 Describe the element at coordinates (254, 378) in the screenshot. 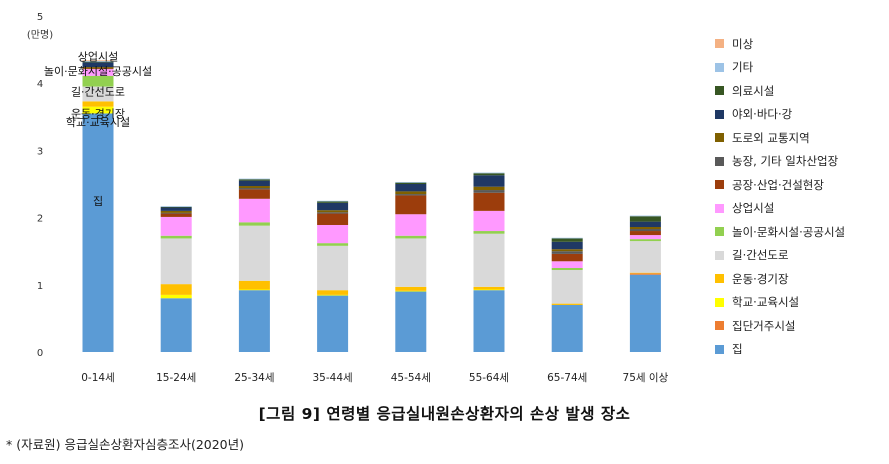

I see `x-tick-label: 25-34세` at that location.